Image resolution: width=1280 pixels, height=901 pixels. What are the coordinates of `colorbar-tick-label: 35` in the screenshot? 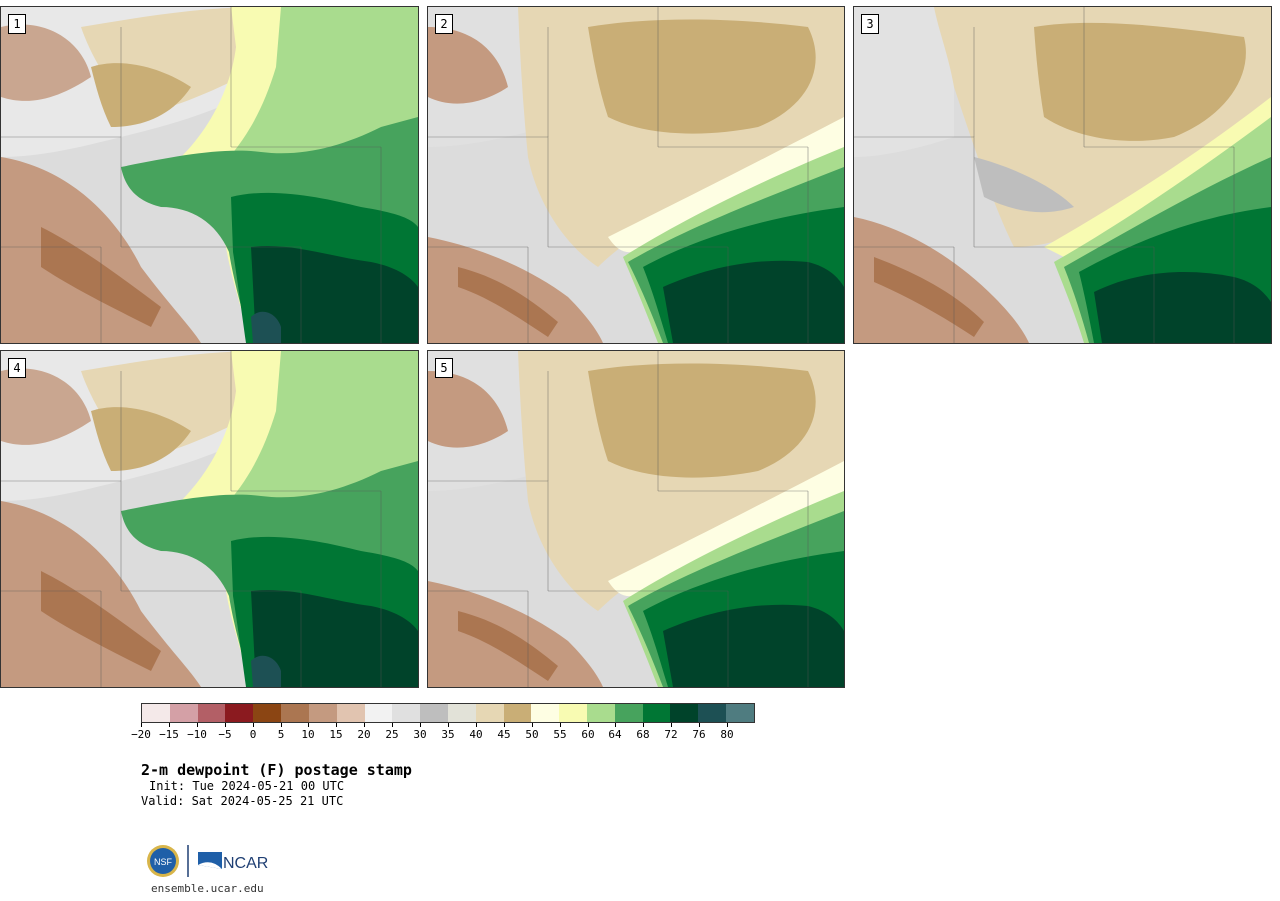 It's located at (448, 734).